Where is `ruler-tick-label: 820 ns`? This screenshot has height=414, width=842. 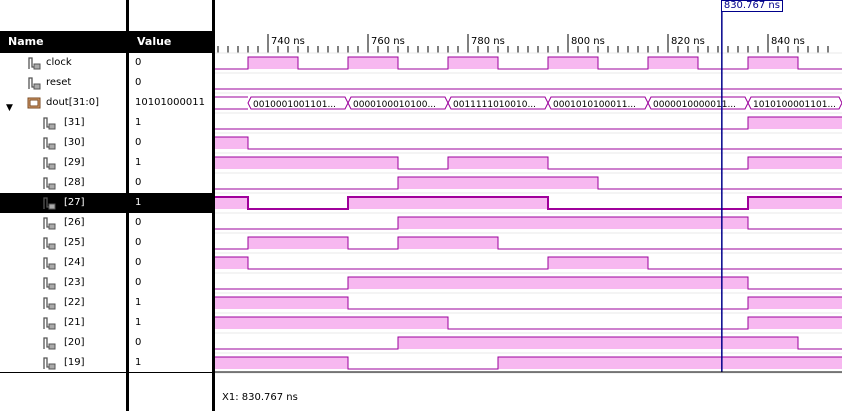 ruler-tick-label: 820 ns is located at coordinates (688, 41).